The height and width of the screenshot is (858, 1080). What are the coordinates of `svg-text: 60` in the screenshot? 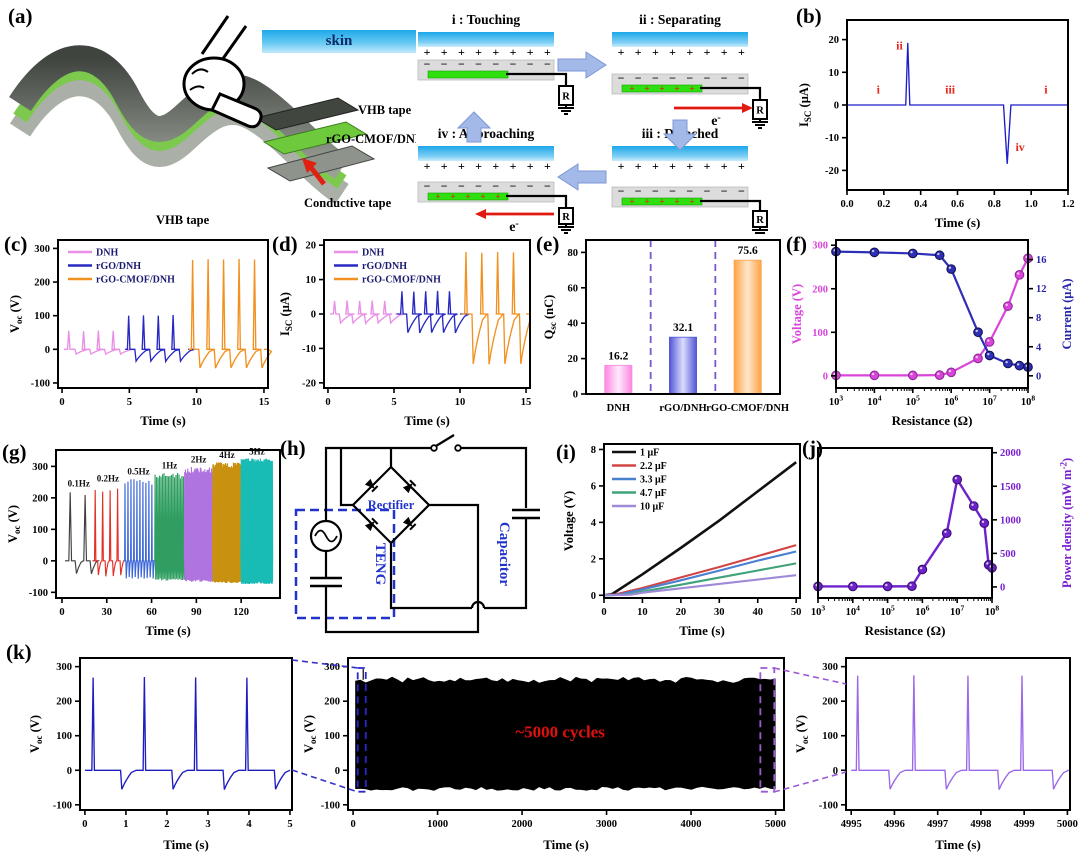 It's located at (573, 288).